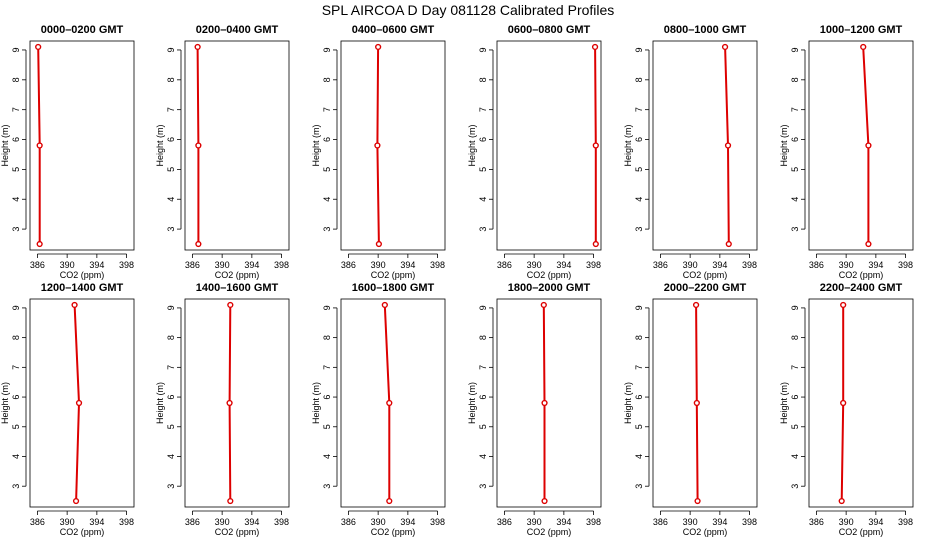  What do you see at coordinates (705, 288) in the screenshot?
I see `panel-title: 2000–2200 GMT` at bounding box center [705, 288].